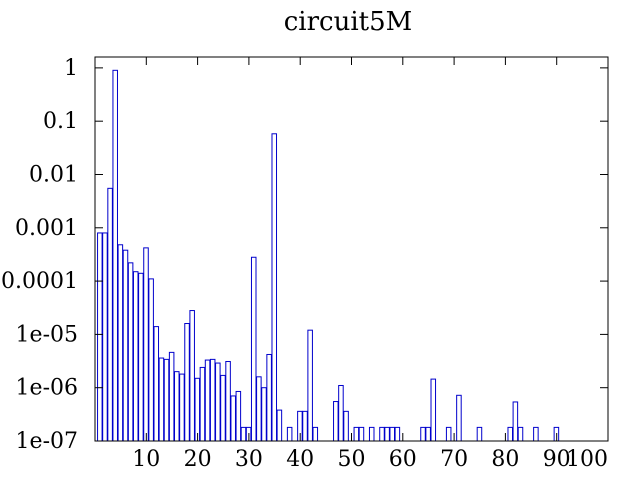 Image resolution: width=640 pixels, height=480 pixels. Describe the element at coordinates (146, 459) in the screenshot. I see `x-tick-label: 10` at that location.